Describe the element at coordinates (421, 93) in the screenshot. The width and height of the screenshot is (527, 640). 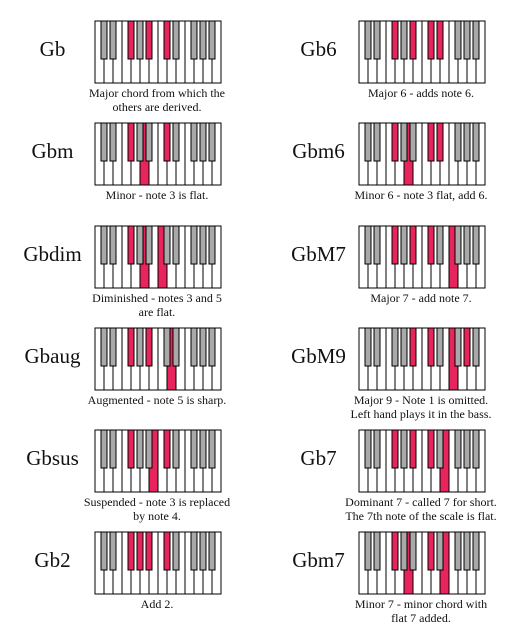
I see `chord-caption: Major 6 - adds note 6.` at that location.